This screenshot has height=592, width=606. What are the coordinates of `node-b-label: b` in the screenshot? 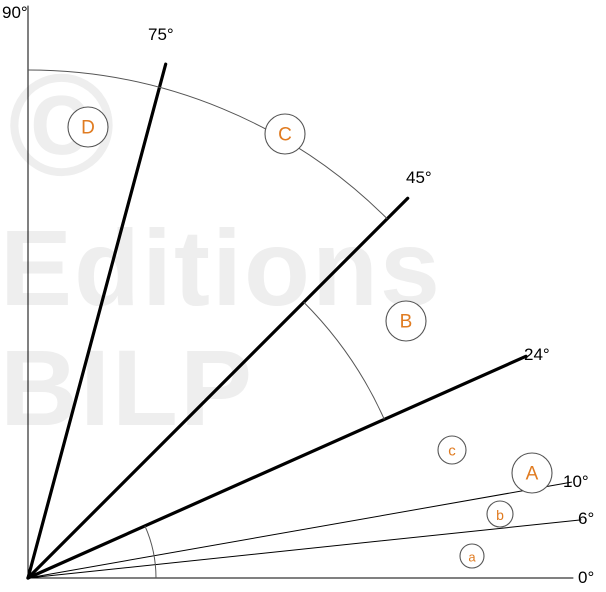 It's located at (500, 515).